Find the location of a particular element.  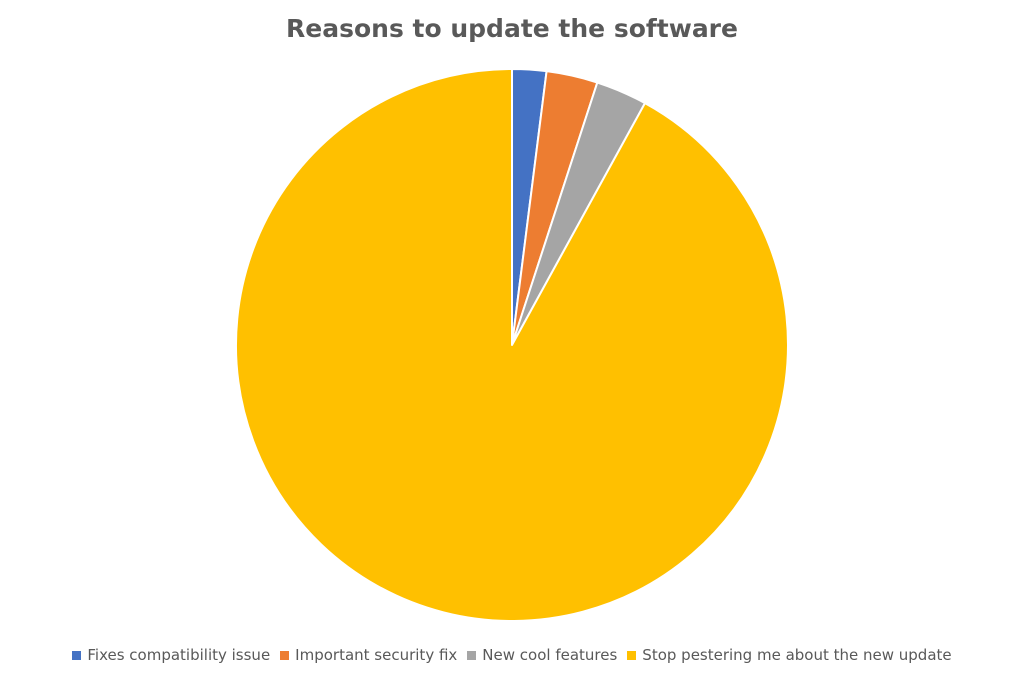

legend-item-fixes-compatibility-issue: Fixes compatibility issue is located at coordinates (171, 655).